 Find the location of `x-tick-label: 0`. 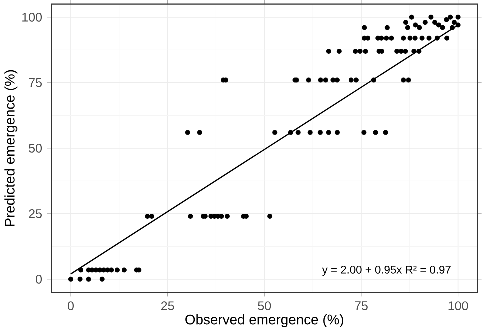

x-tick-label: 0 is located at coordinates (71, 306).